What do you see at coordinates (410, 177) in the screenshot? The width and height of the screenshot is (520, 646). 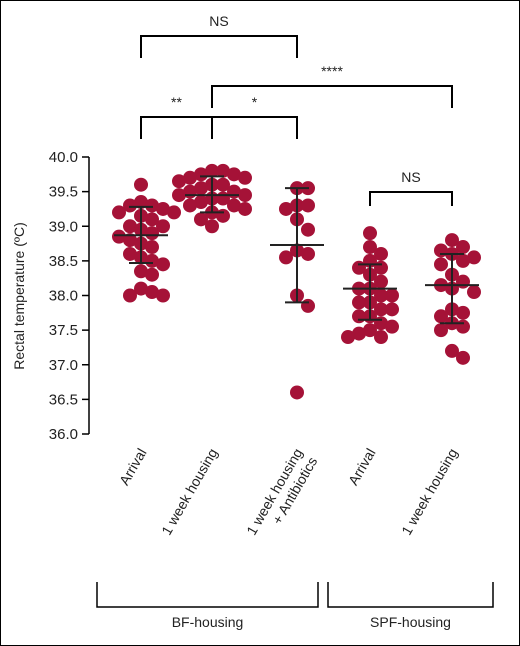 I see `significance-label: NS` at bounding box center [410, 177].